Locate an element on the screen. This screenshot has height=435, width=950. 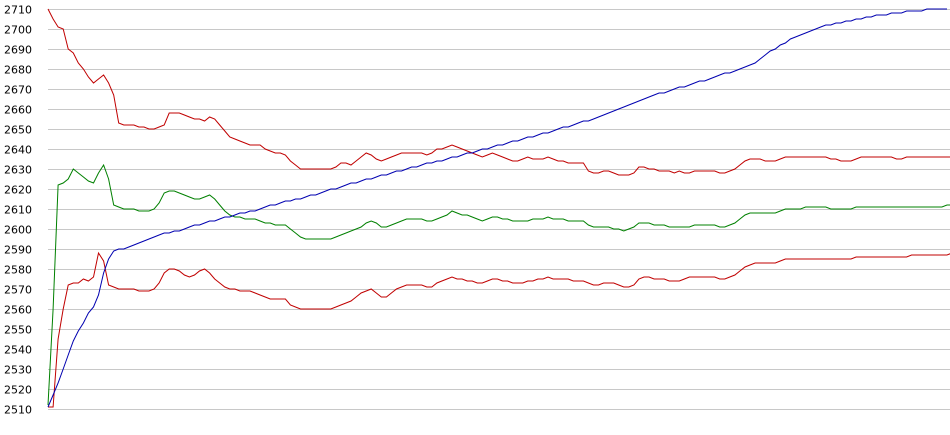
y-tick-label-2540: 2540 is located at coordinates (18, 350).